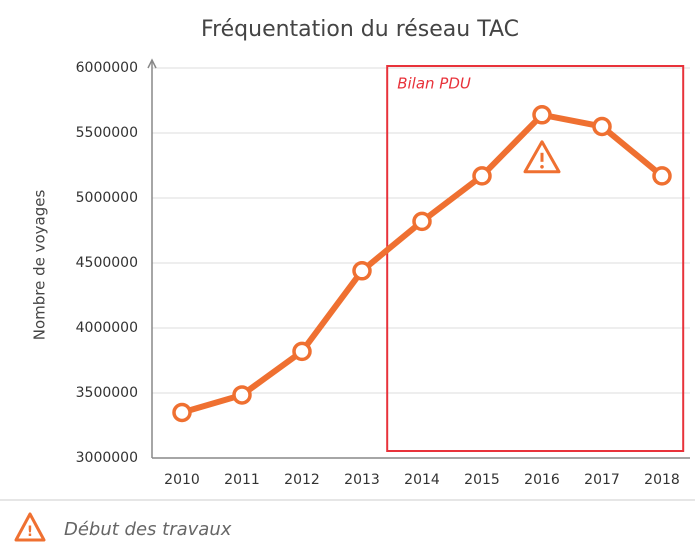 This screenshot has width=695, height=549. What do you see at coordinates (360, 29) in the screenshot?
I see `chart-title: Fréquentation du réseau TAC` at bounding box center [360, 29].